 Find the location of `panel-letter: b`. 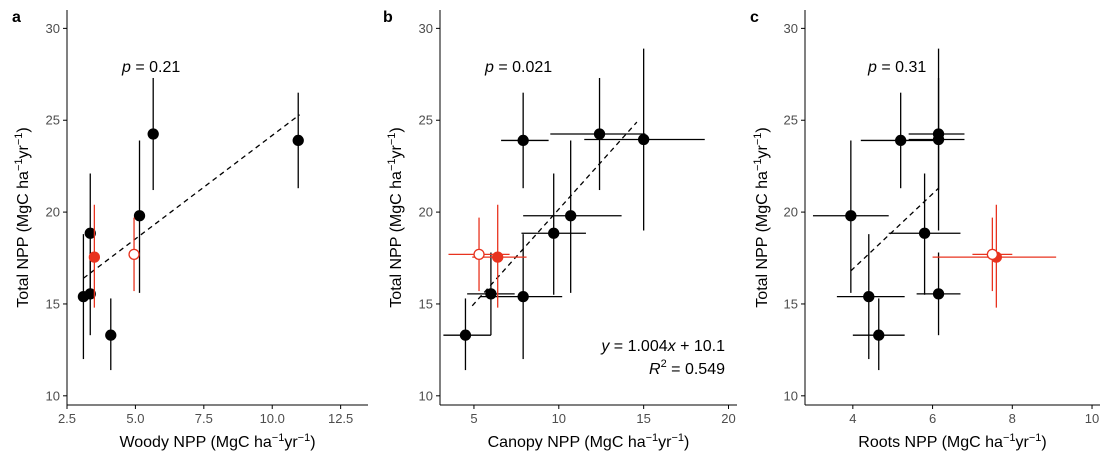

panel-letter: b is located at coordinates (388, 17).